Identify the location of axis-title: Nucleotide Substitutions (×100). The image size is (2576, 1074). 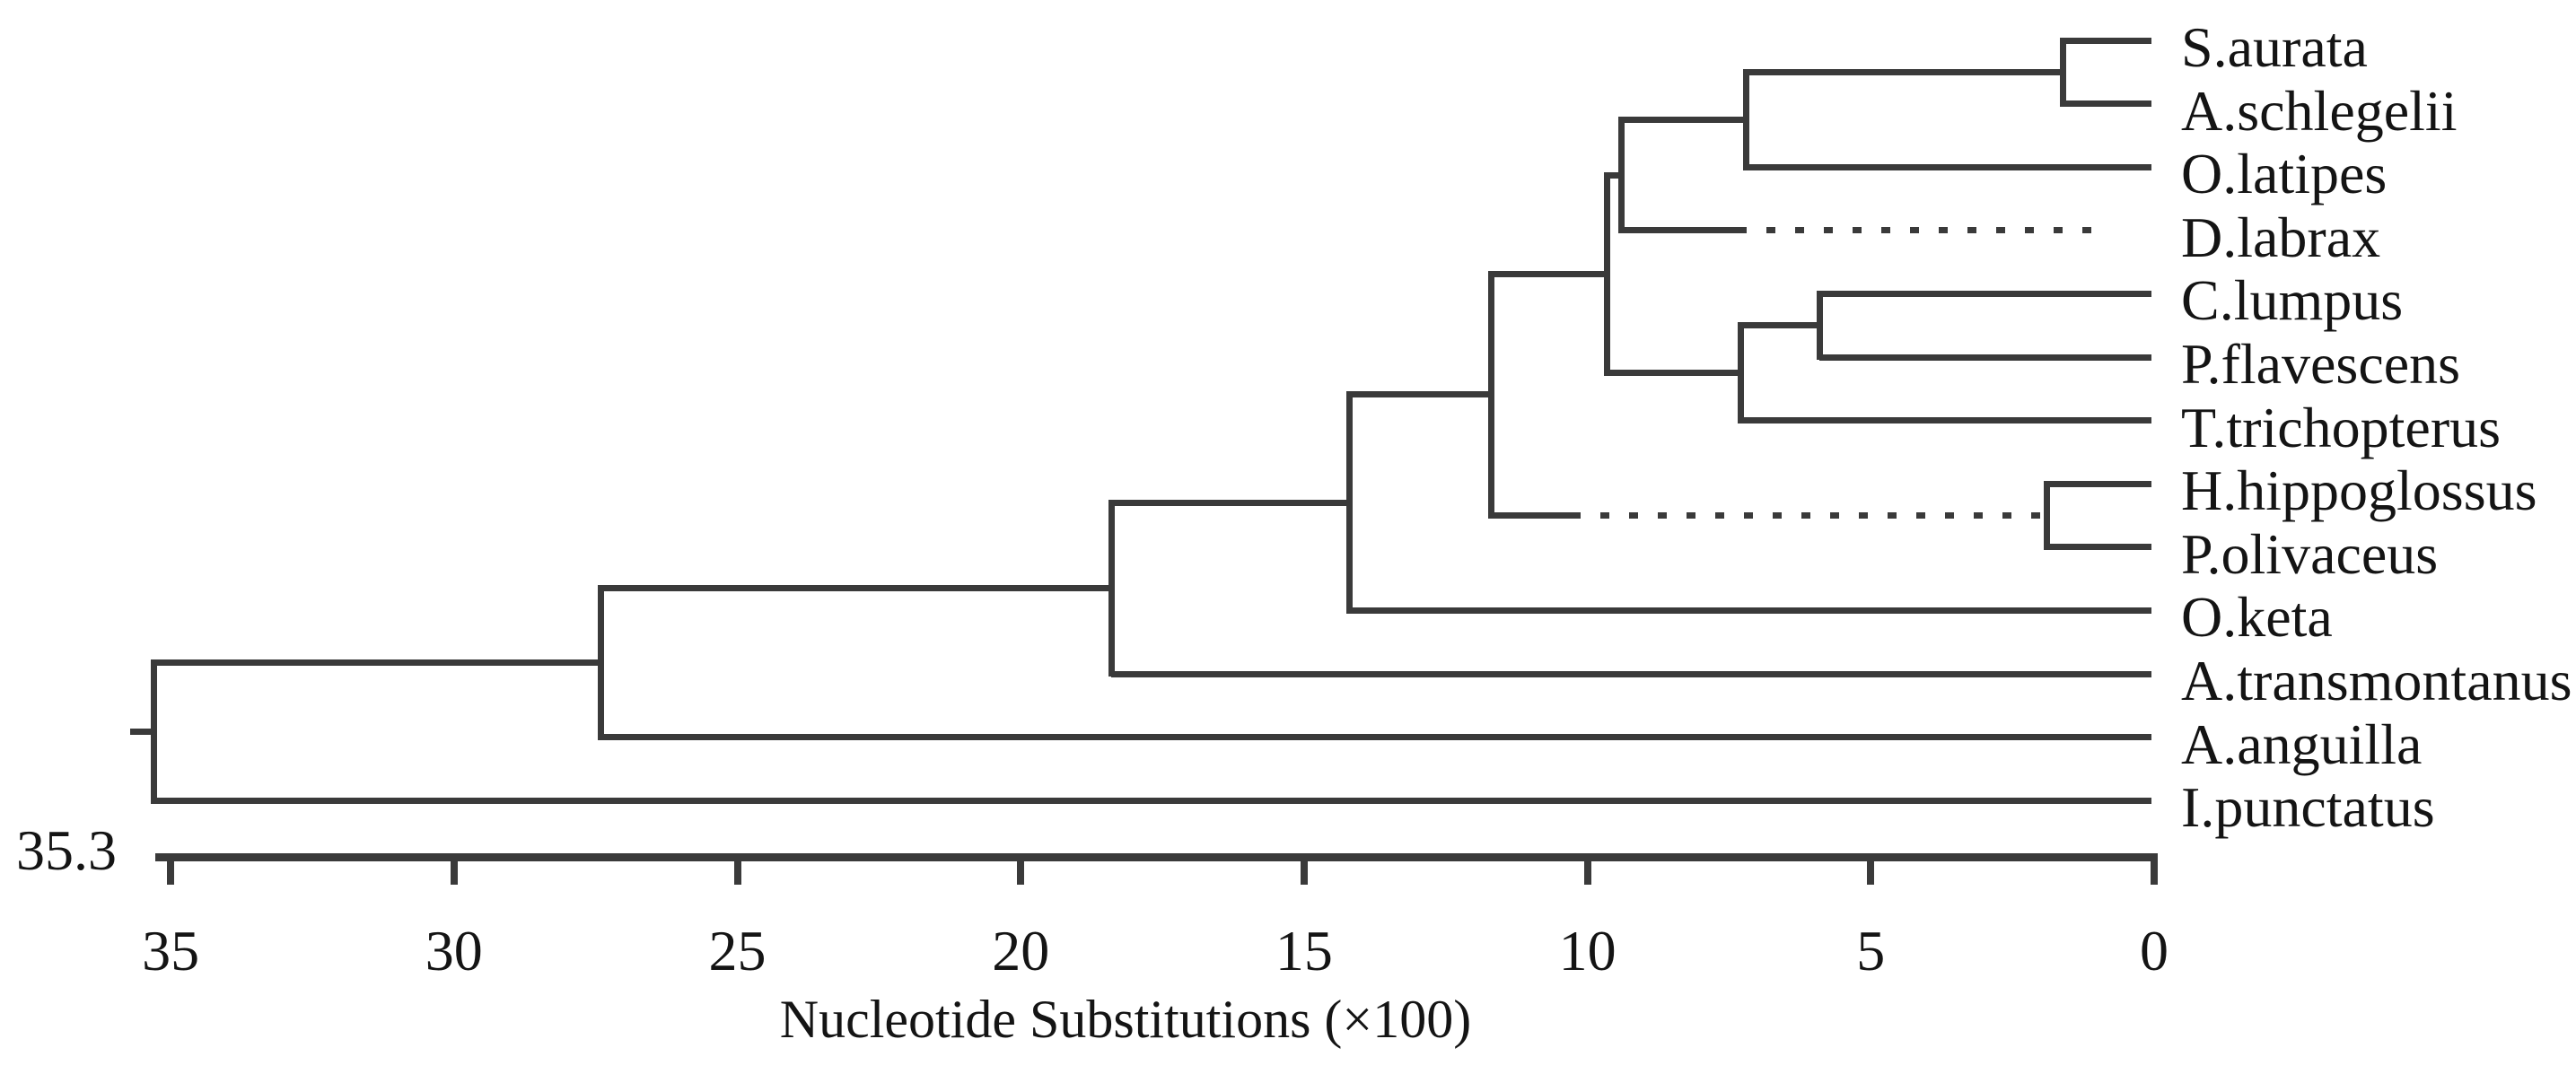
(1125, 1019).